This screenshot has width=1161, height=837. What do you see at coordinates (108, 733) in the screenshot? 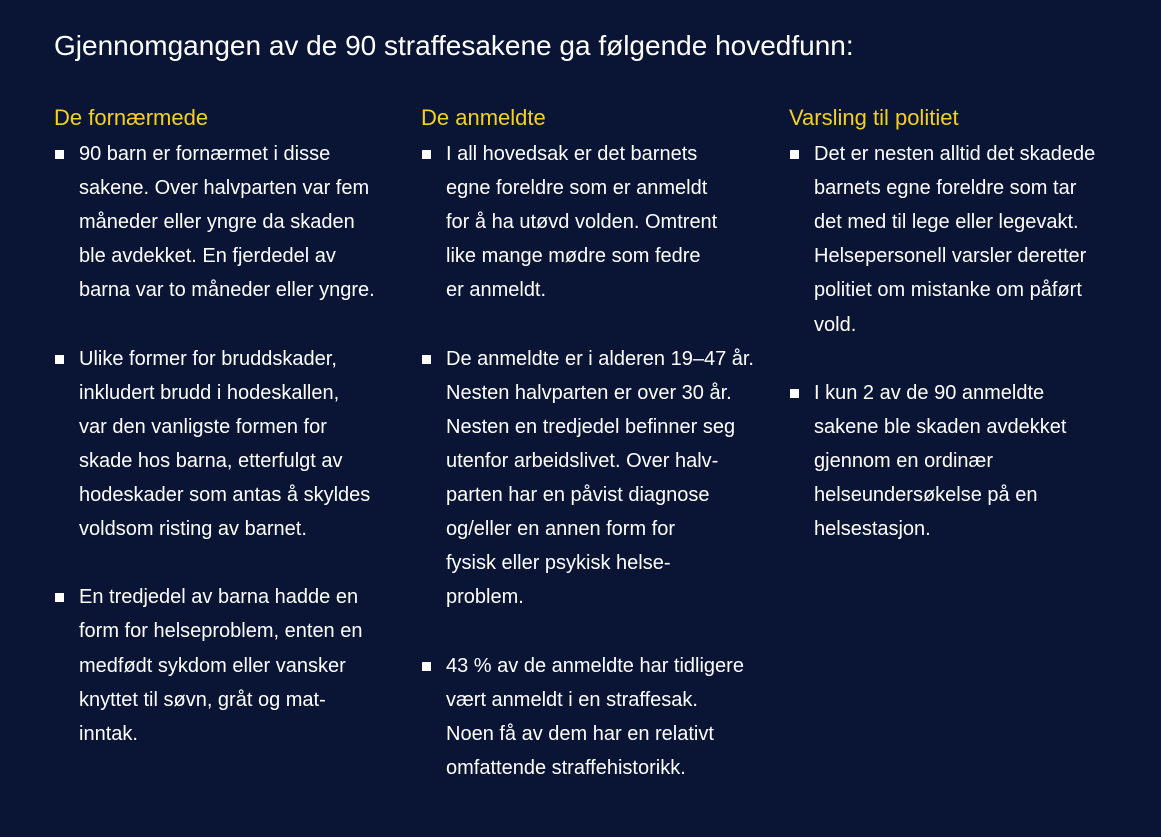
I see `text-line: inntak.` at bounding box center [108, 733].